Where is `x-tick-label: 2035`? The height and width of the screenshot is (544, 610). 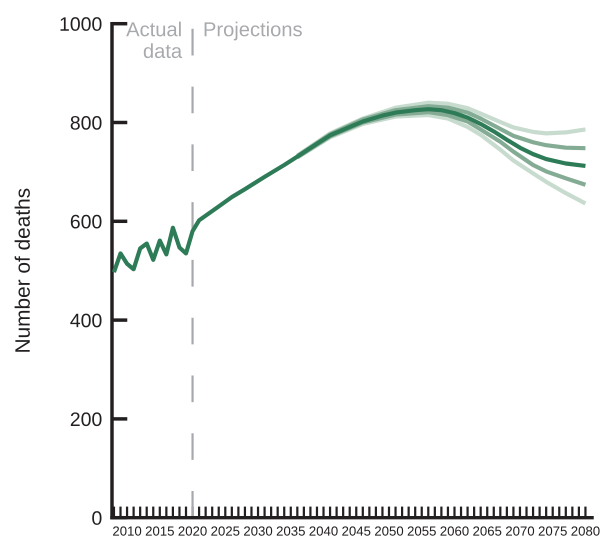
x-tick-label: 2035 is located at coordinates (290, 531).